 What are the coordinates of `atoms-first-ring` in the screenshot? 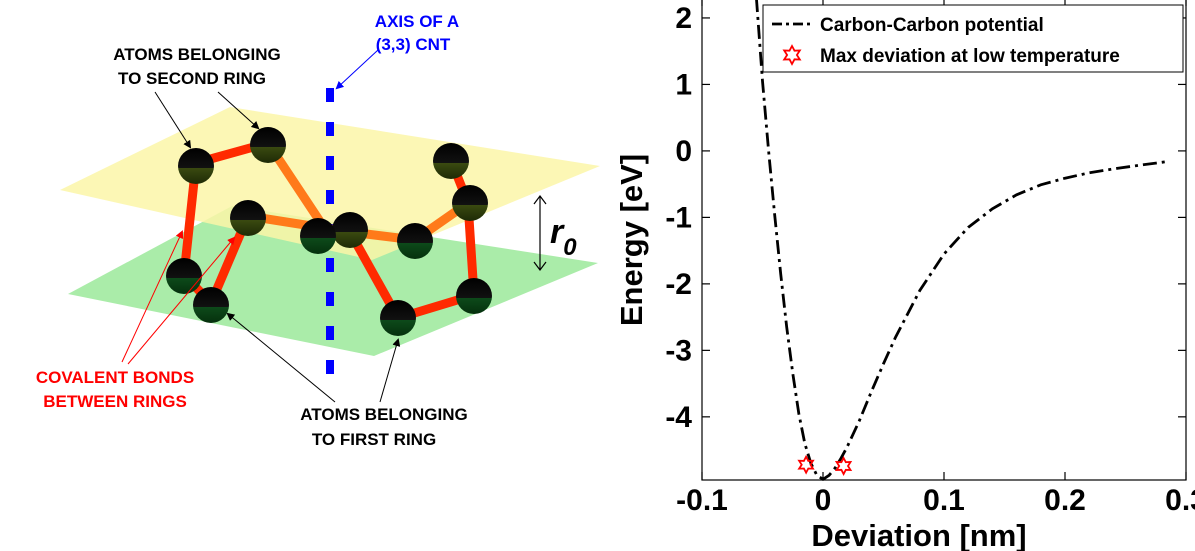 It's located at (329, 277).